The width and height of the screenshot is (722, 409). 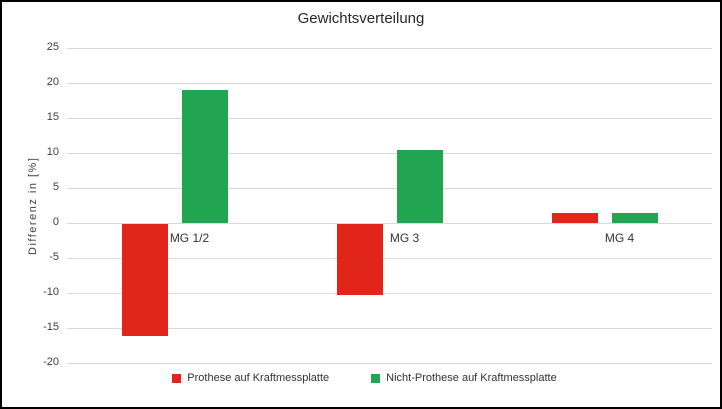 I want to click on y-tick-label: 20, so click(x=52, y=82).